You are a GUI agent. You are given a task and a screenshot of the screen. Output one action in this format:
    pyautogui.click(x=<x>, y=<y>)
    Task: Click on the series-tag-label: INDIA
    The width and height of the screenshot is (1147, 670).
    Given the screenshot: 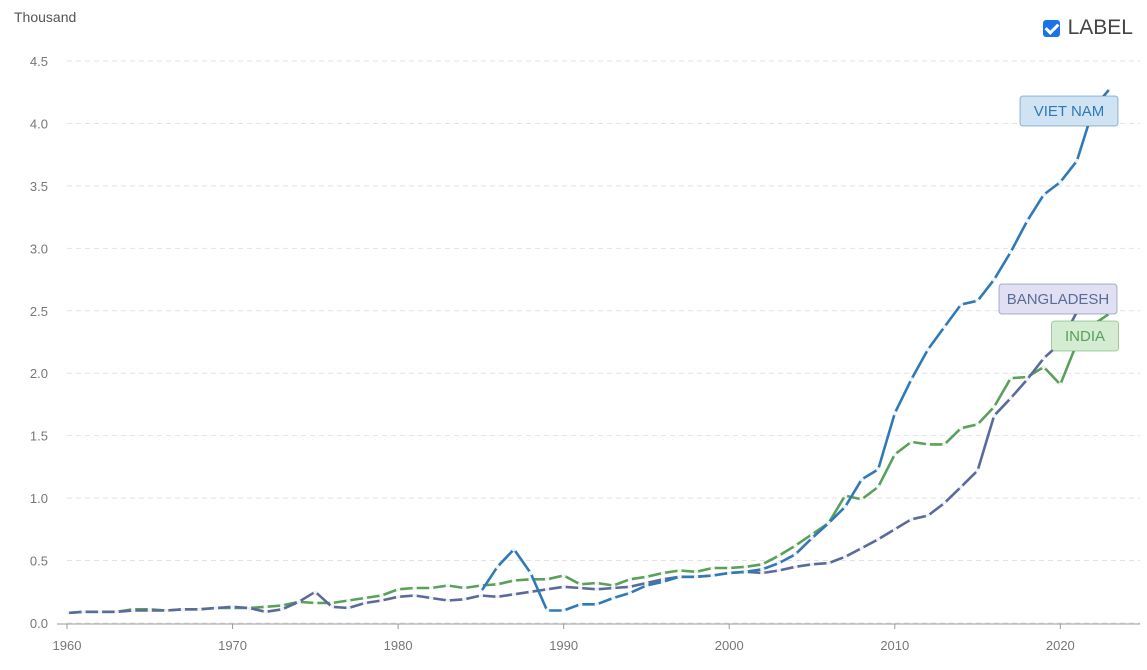 What is the action you would take?
    pyautogui.click(x=1085, y=336)
    